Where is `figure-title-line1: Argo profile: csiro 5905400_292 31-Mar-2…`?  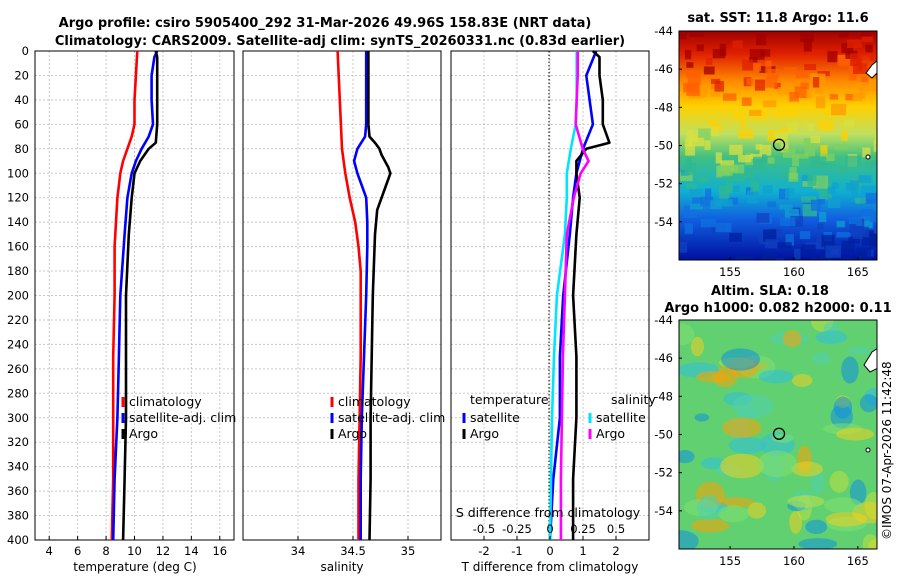 figure-title-line1: Argo profile: csiro 5905400_292 31-Mar-2… is located at coordinates (325, 23).